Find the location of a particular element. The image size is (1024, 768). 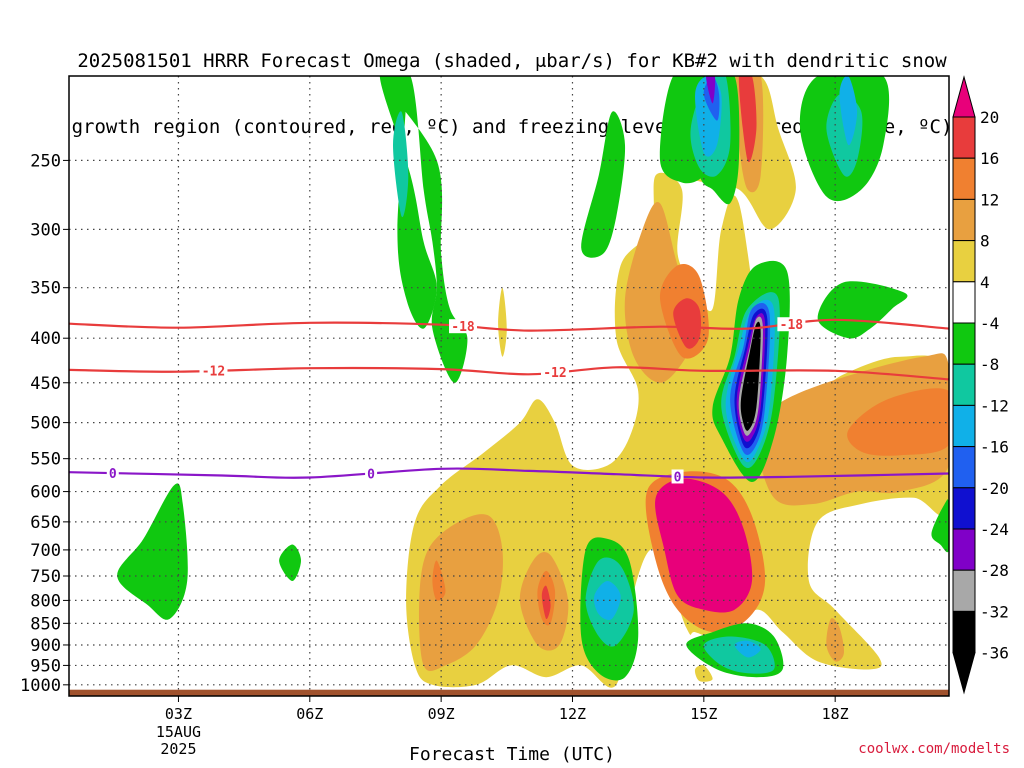

y-tick-label-750: 750 is located at coordinates (45, 577).